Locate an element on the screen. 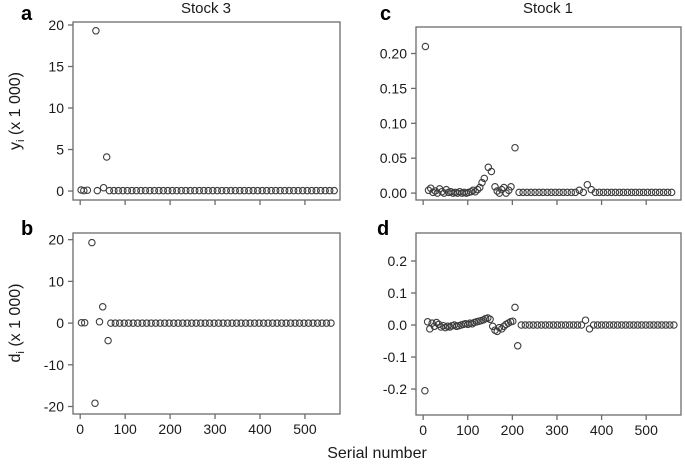 The height and width of the screenshot is (470, 685). y-tick-label: 0.2 is located at coordinates (398, 261).